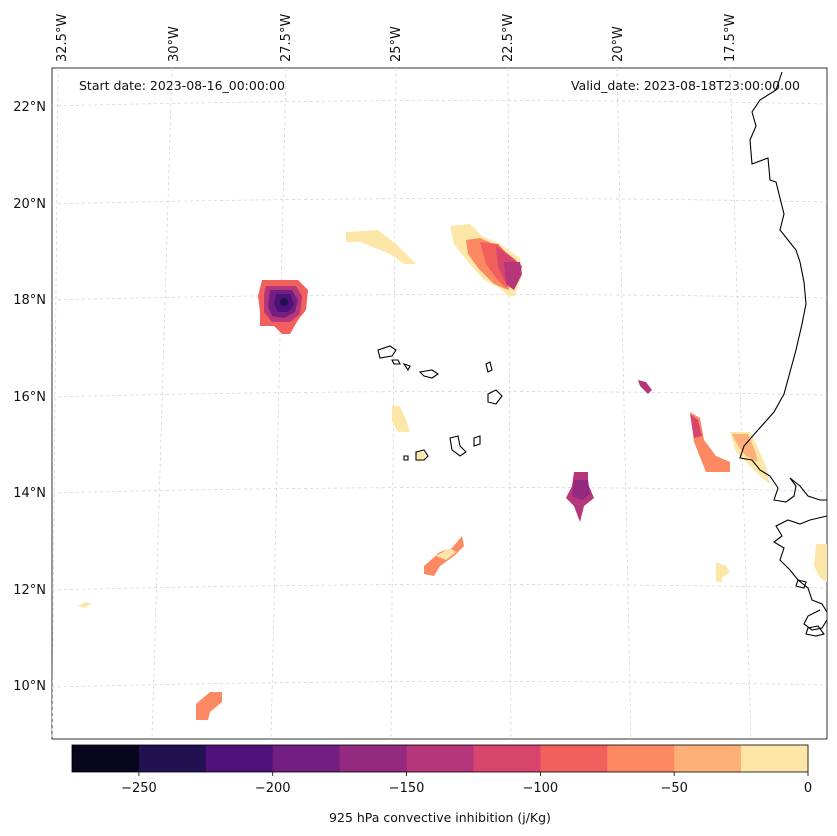 The width and height of the screenshot is (837, 836). I want to click on valid-date-label: Valid_date: 2023-08-18T23:00:00.00, so click(685, 85).